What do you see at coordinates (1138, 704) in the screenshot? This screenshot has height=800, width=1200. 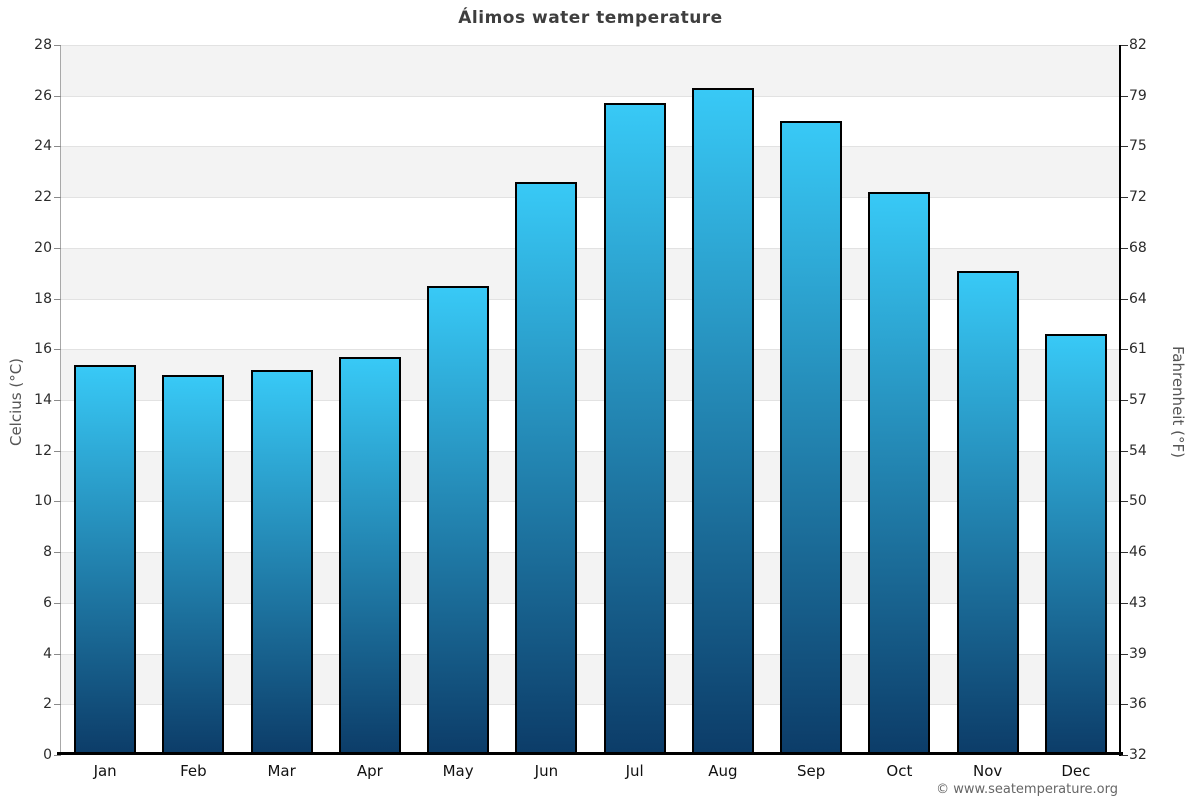 I see `fahrenheit-tick-label: 36` at bounding box center [1138, 704].